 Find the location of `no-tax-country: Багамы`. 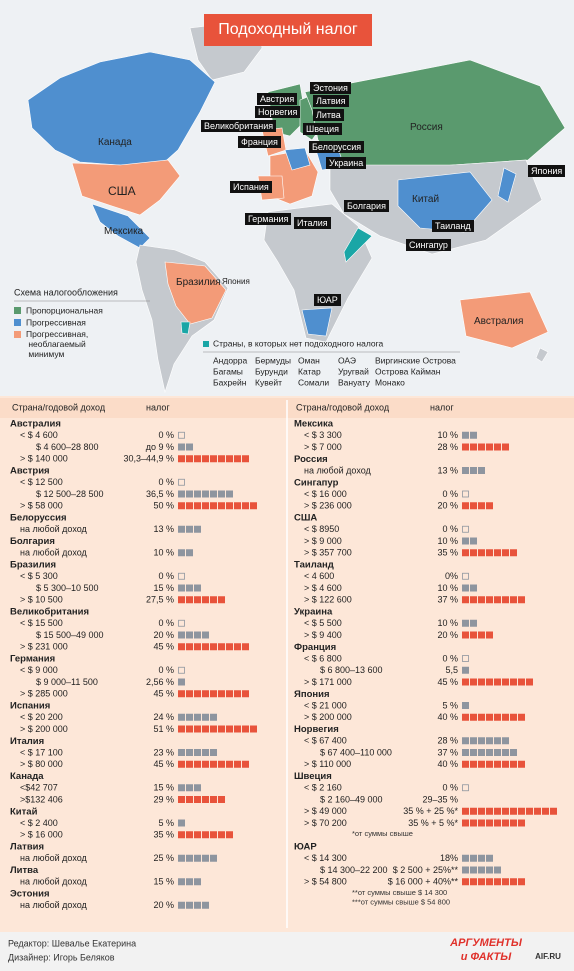

no-tax-country: Багамы is located at coordinates (228, 371).